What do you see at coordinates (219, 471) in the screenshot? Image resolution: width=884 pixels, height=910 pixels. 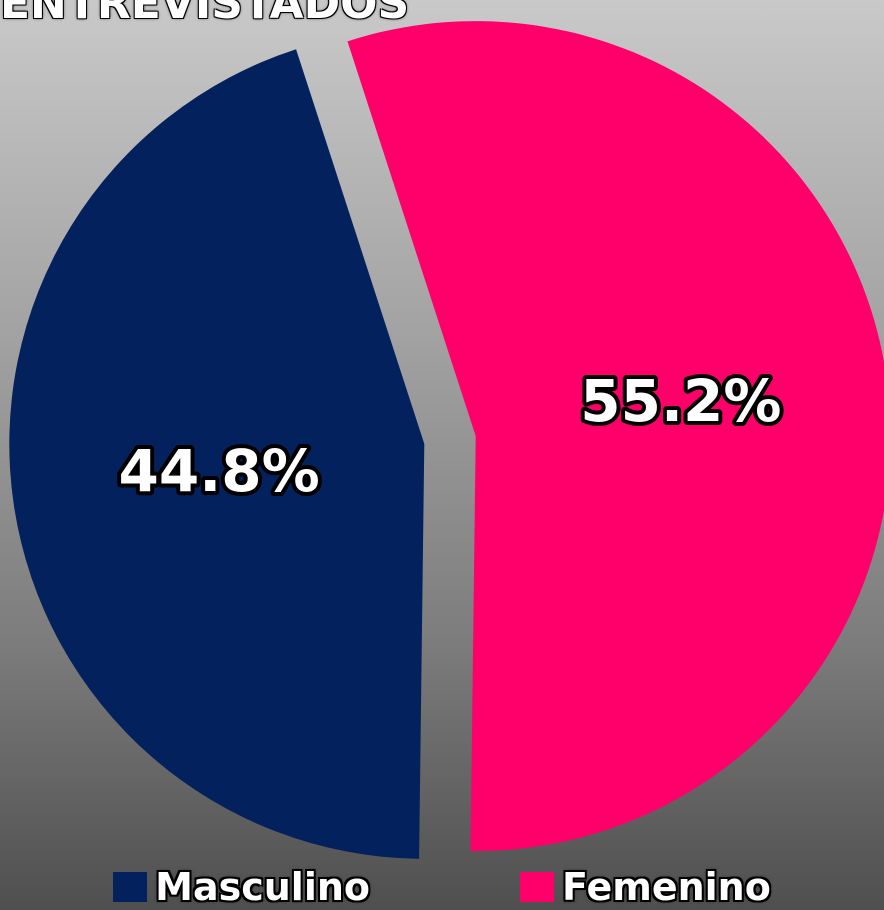 I see `data-label-masculino: 44.8%` at bounding box center [219, 471].